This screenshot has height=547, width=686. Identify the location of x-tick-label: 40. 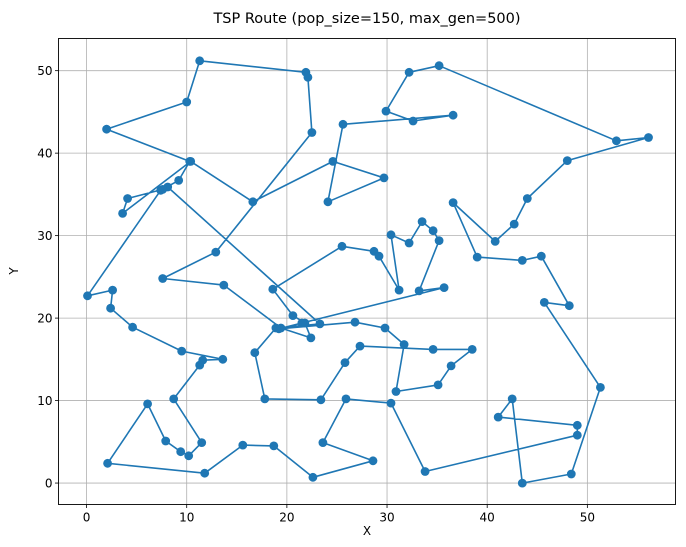
(487, 518).